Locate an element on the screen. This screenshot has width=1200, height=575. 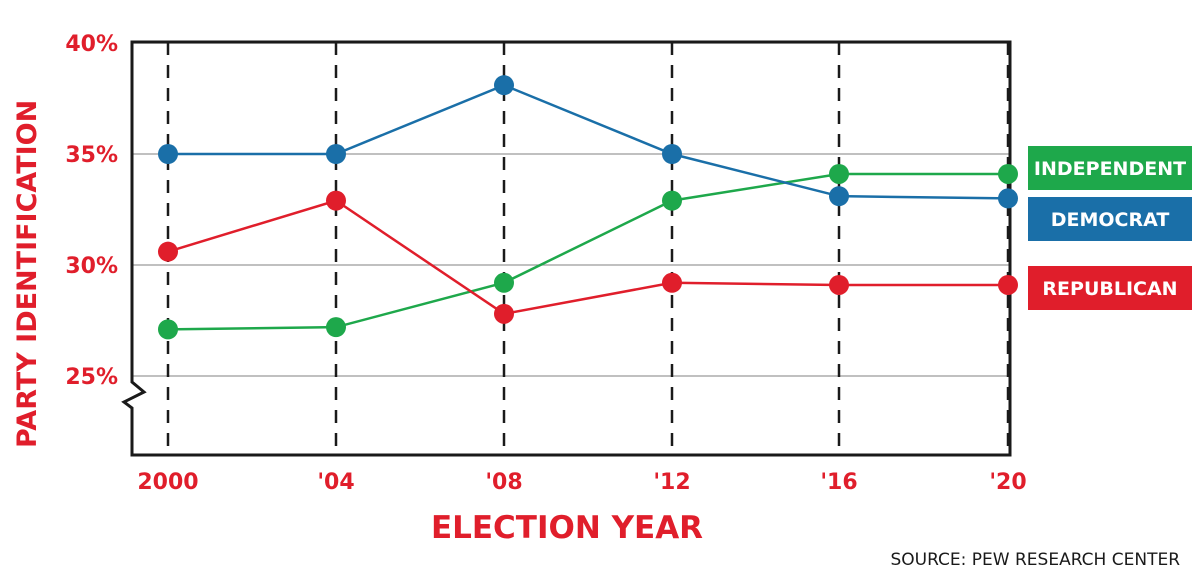
legend-label-republican: REPUBLICAN is located at coordinates (1109, 289).